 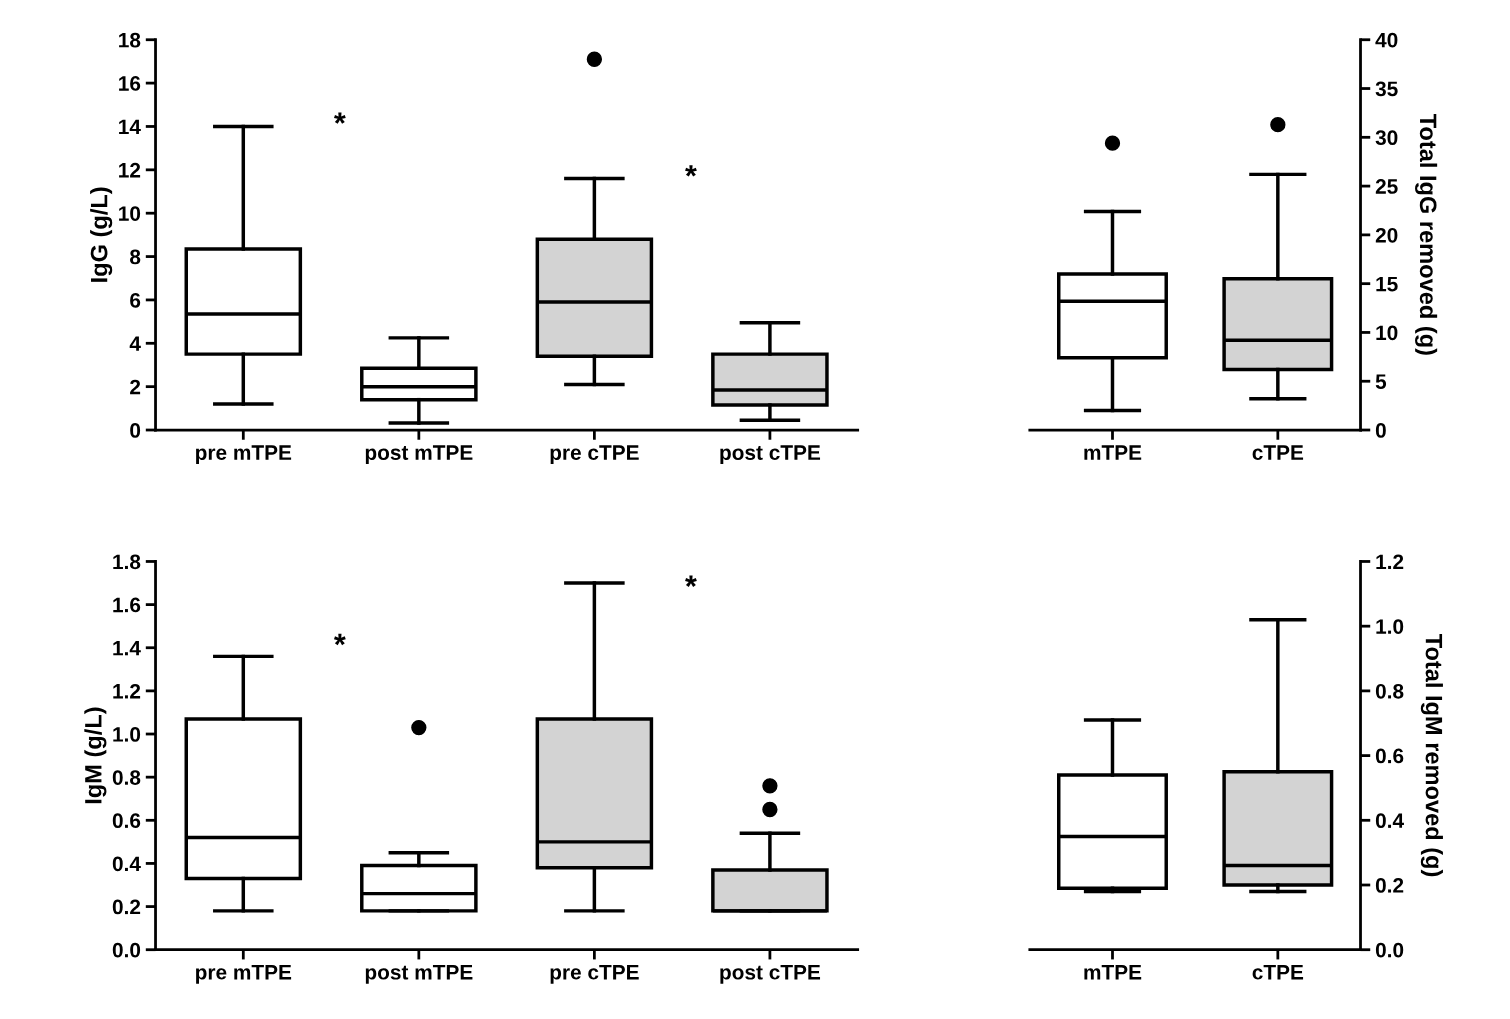 I want to click on y-tick-label: 8, so click(x=135, y=257).